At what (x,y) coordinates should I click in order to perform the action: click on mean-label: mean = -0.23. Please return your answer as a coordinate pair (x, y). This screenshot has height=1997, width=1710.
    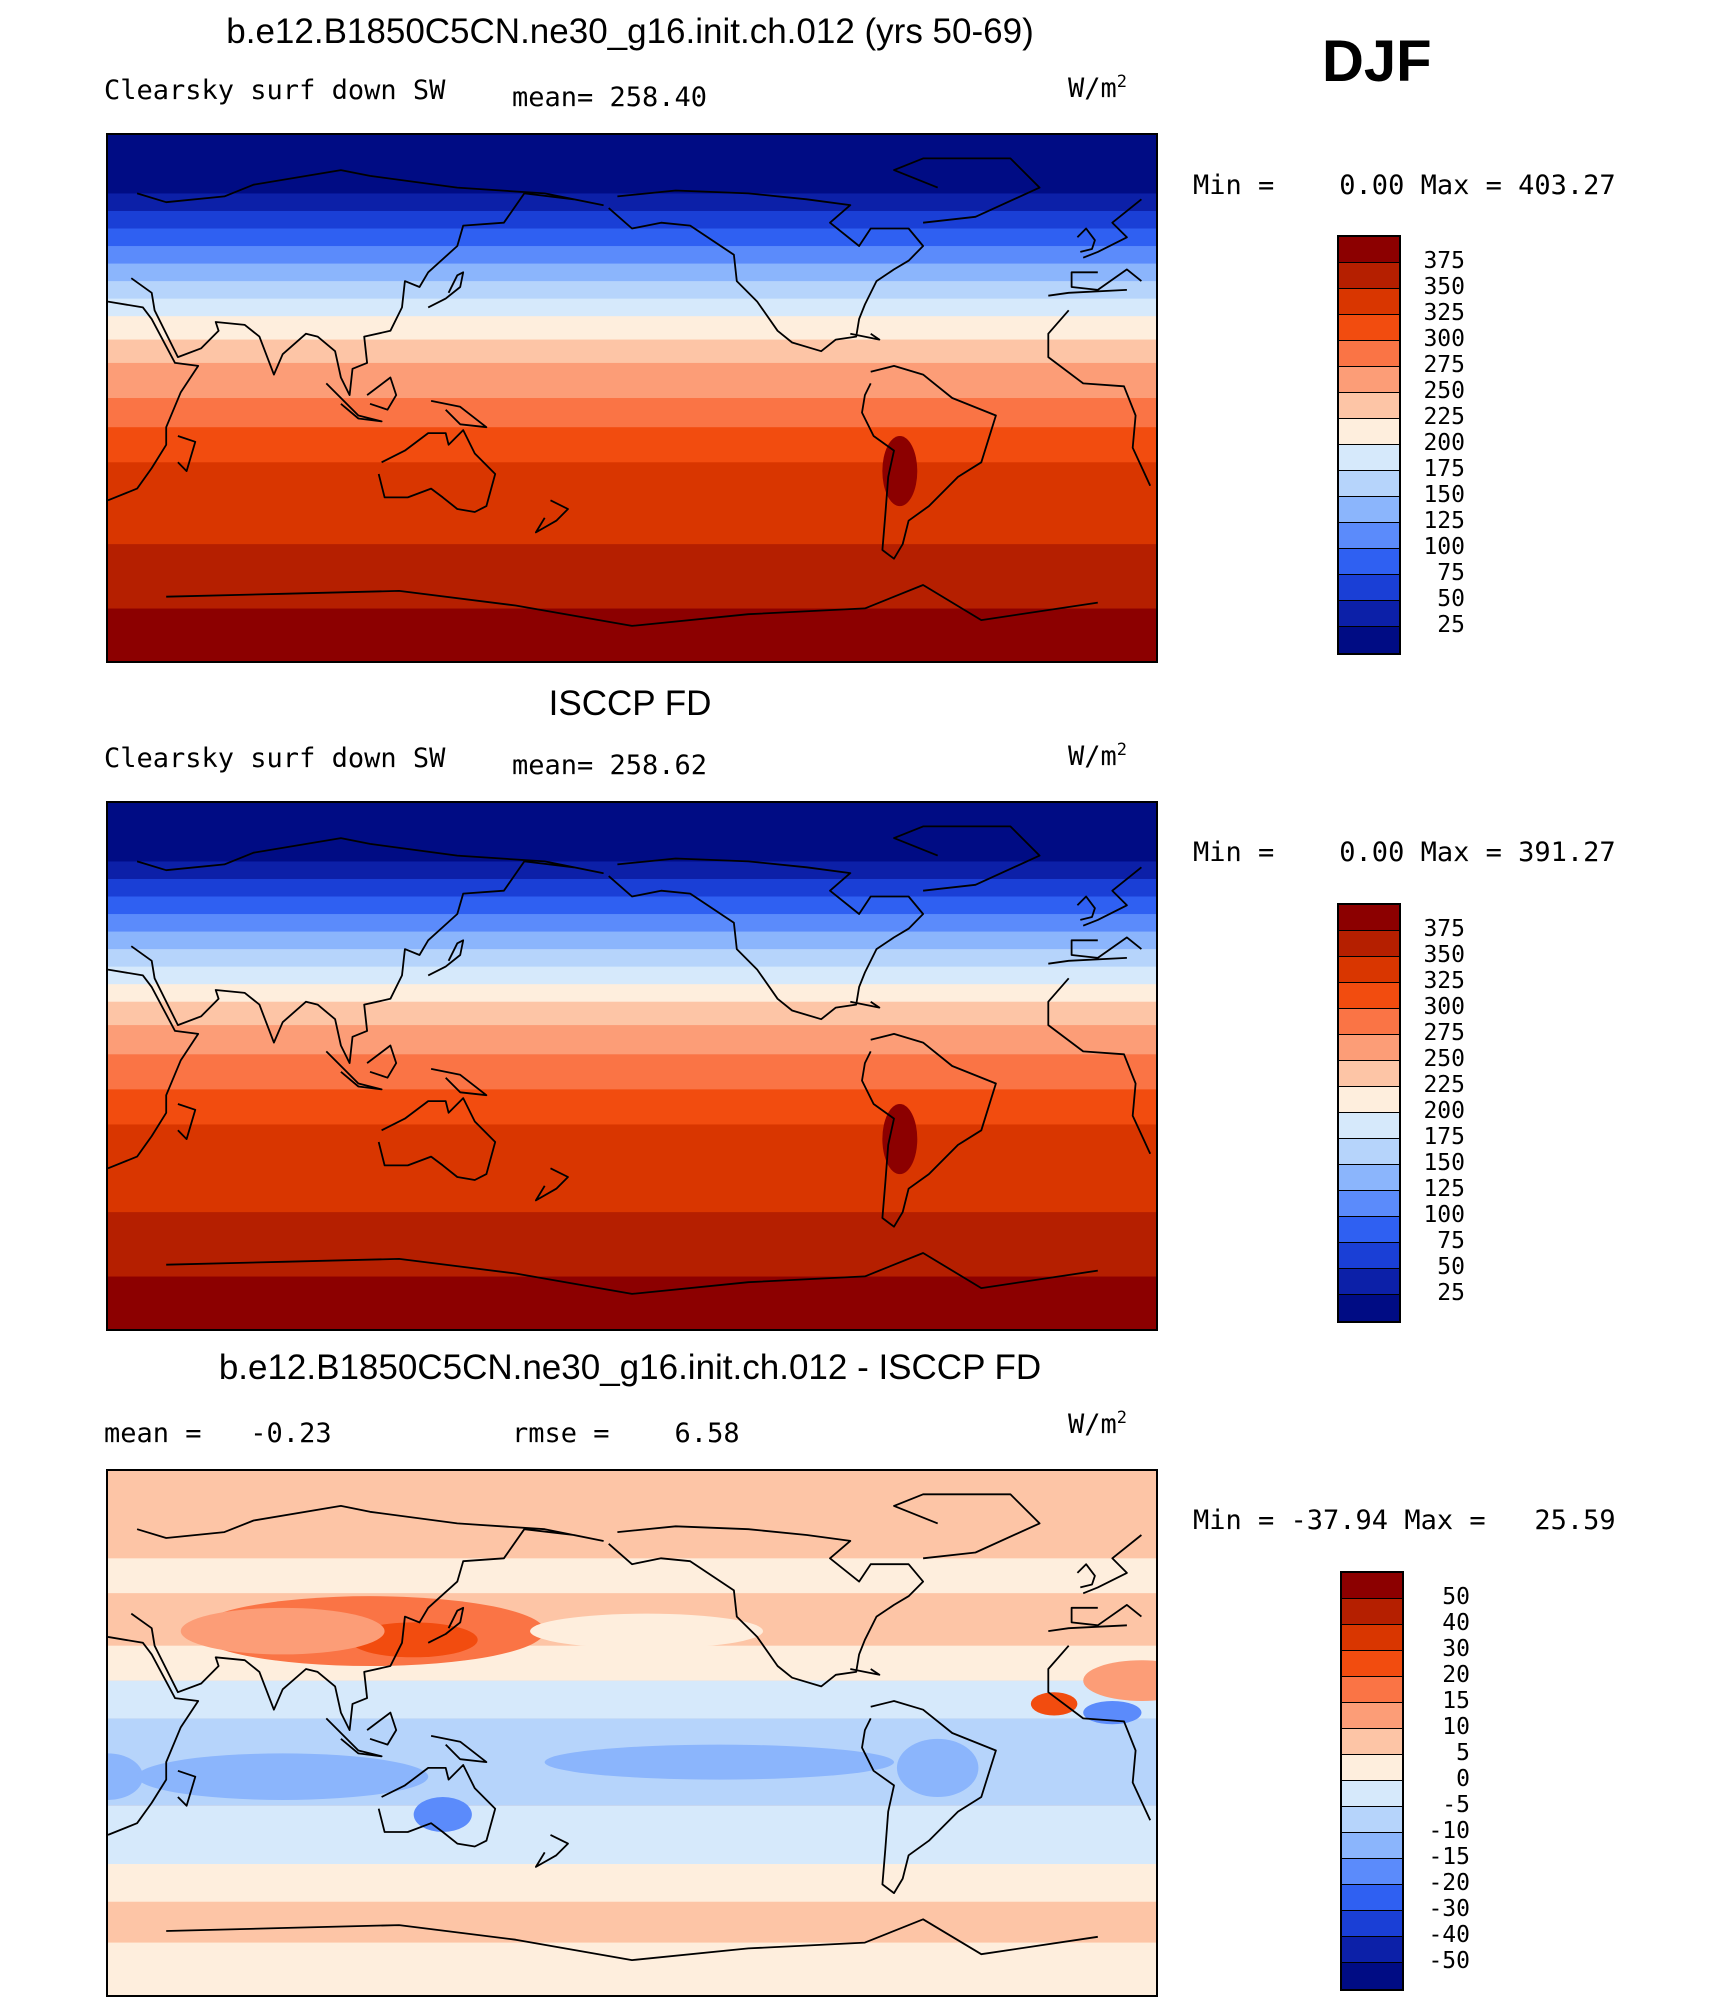
    Looking at the image, I should click on (218, 1433).